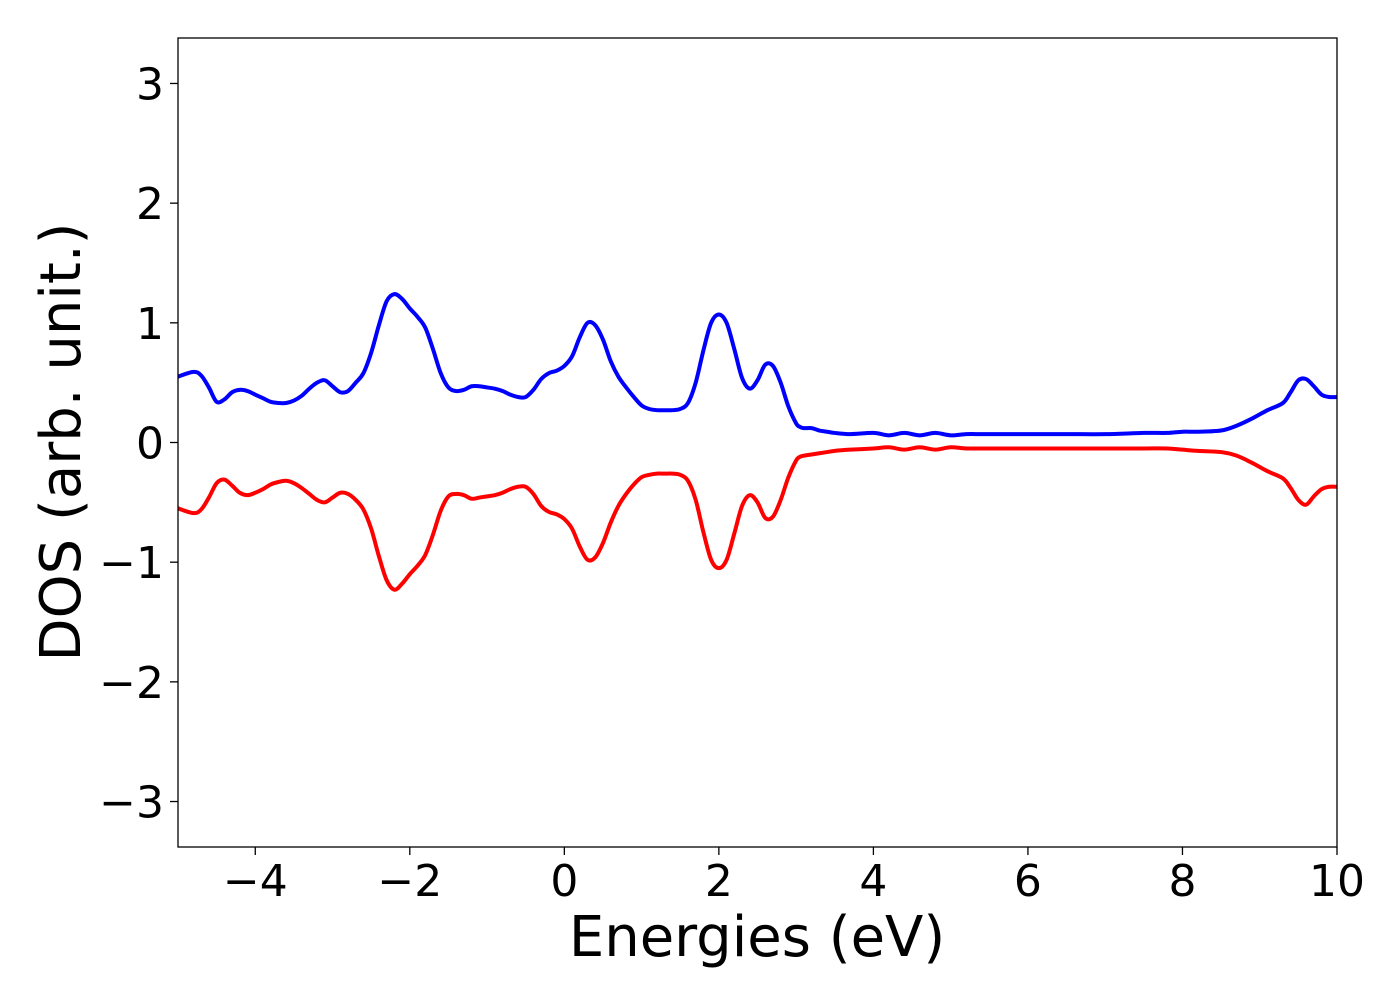  I want to click on y-tick-label: 3, so click(150, 84).